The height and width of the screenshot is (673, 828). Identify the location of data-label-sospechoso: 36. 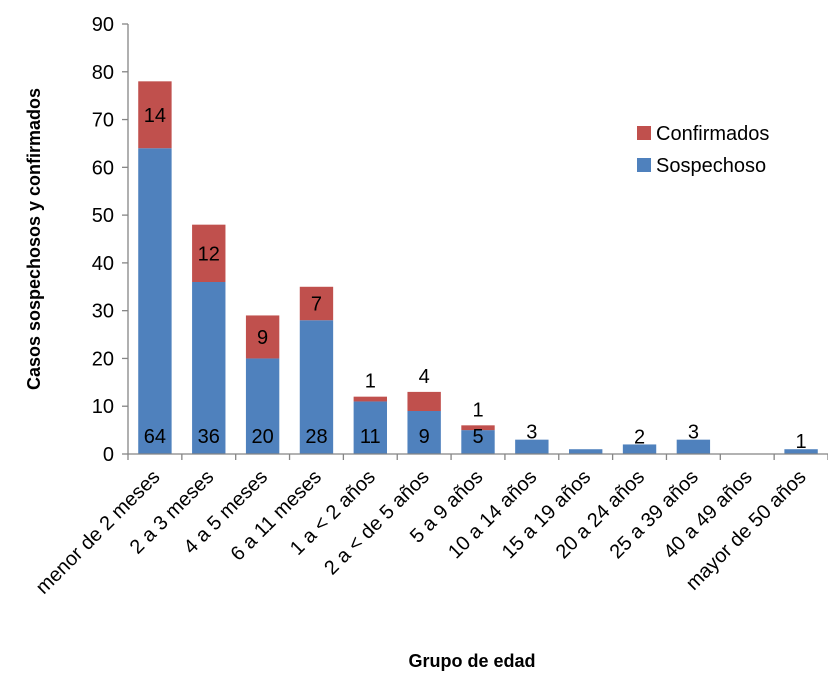
(209, 437).